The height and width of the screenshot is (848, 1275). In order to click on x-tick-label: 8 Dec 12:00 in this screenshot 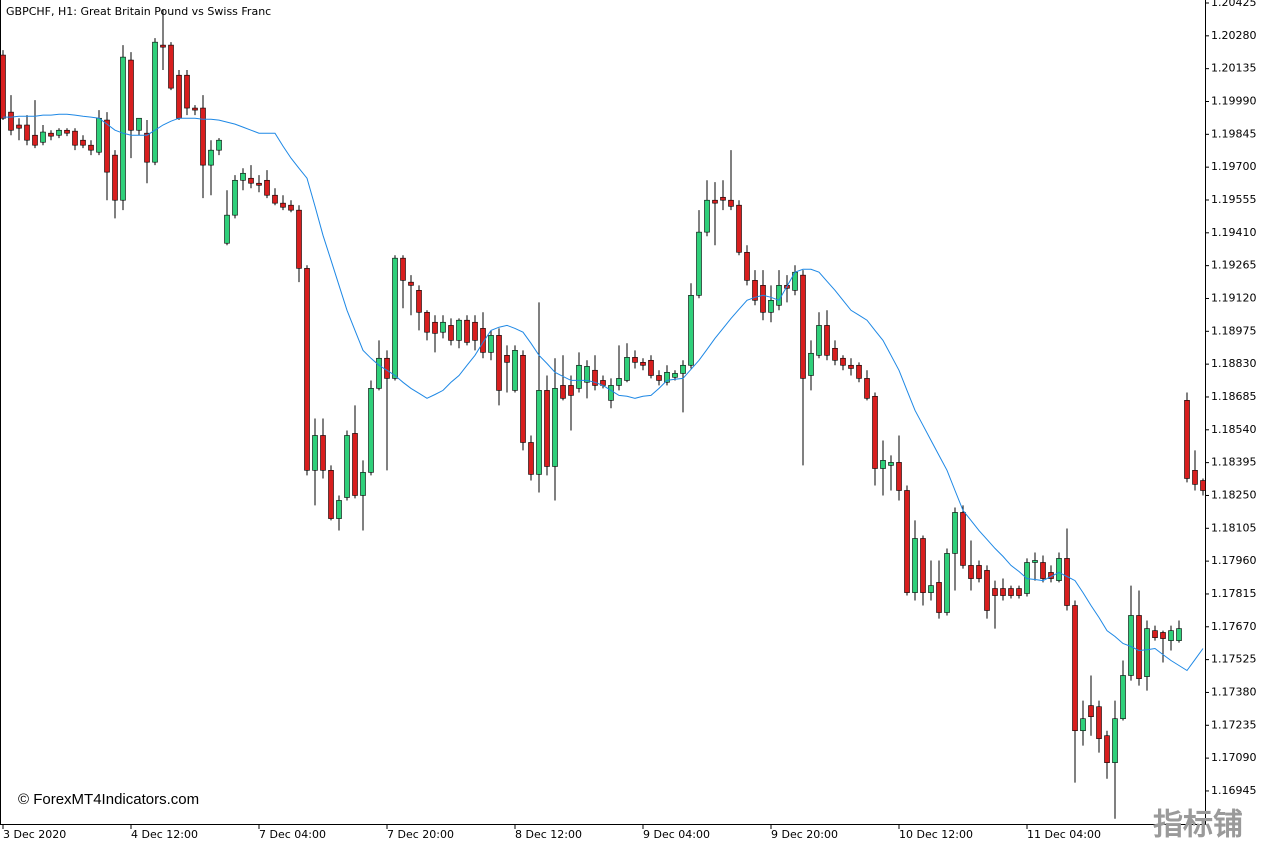, I will do `click(548, 834)`.